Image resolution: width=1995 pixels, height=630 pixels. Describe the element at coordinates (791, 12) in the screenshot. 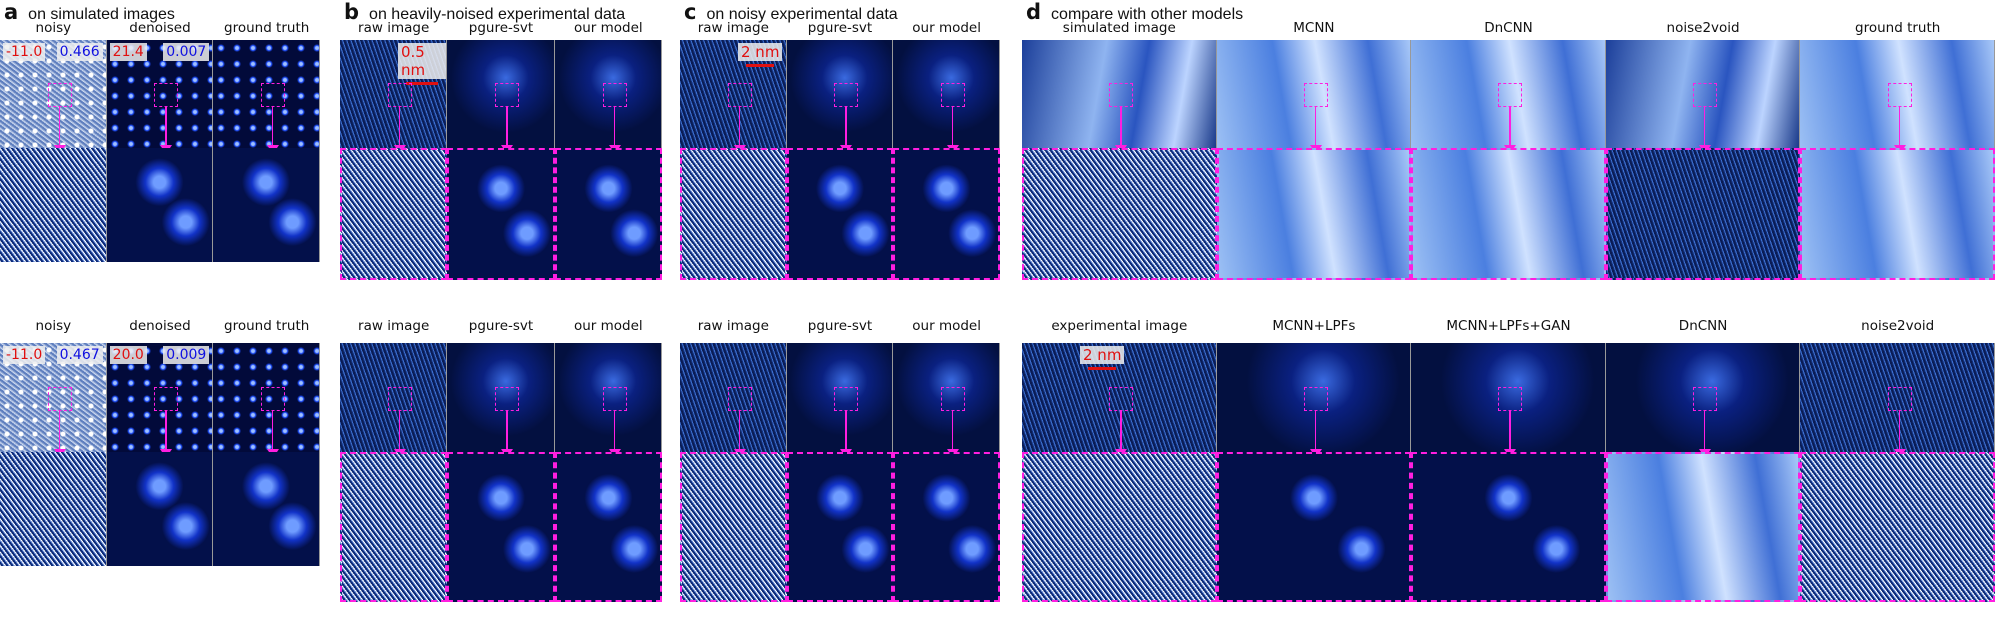

I see `panel-c-title: c on noisy experimental data` at that location.